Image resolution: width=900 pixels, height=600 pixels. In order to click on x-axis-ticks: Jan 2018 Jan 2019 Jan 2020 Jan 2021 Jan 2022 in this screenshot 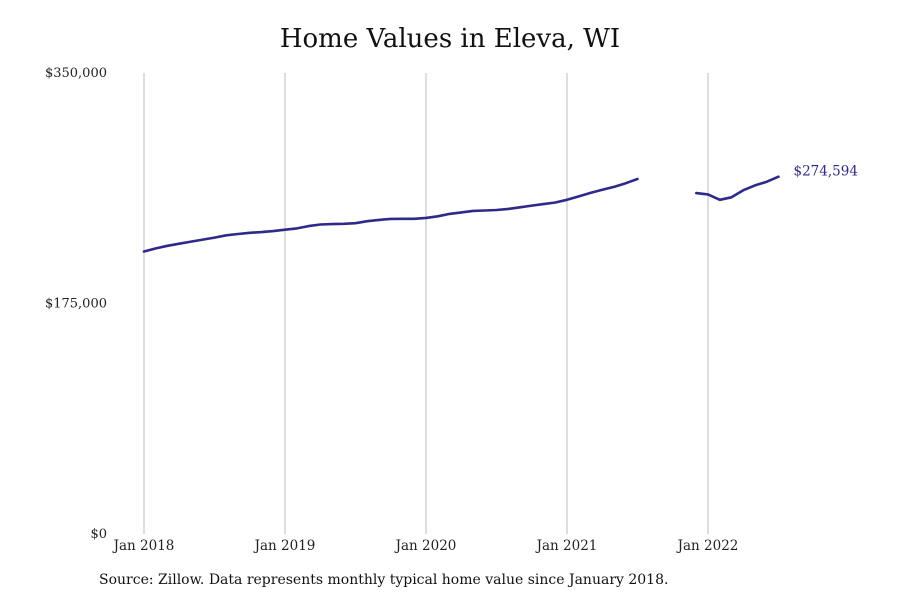, I will do `click(425, 546)`.